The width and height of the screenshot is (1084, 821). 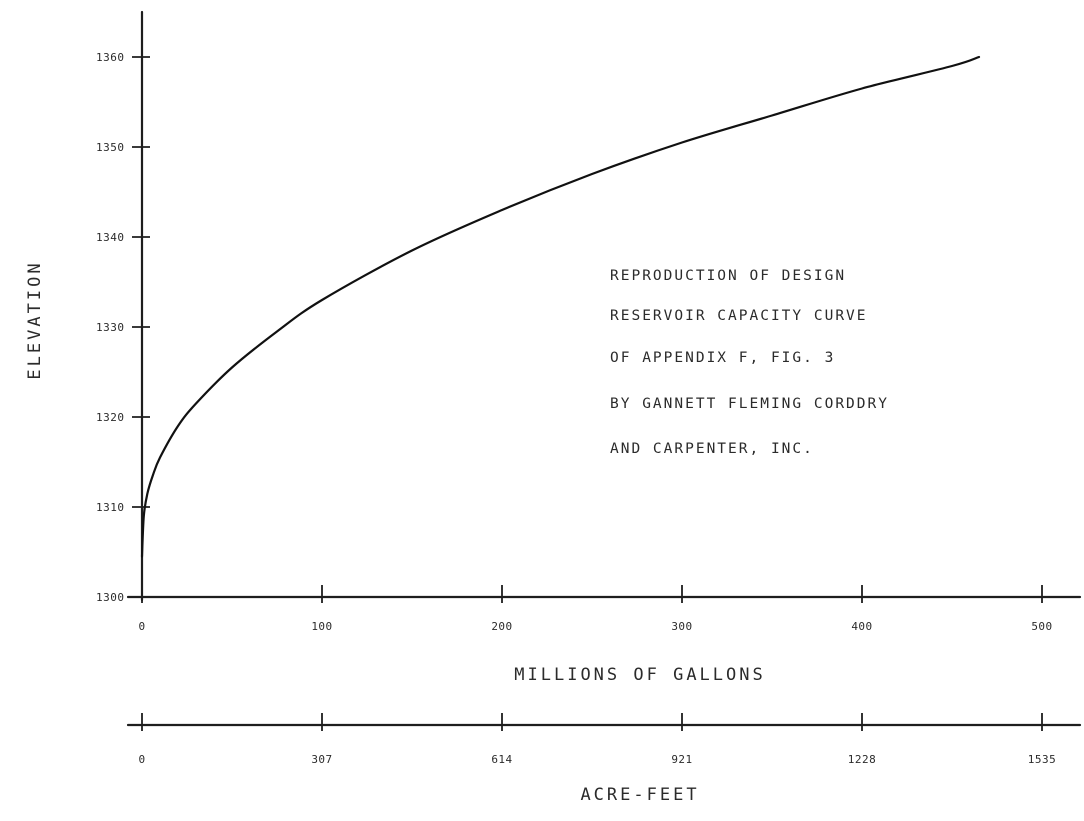 I want to click on x-tick-label-200: 200, so click(x=501, y=626).